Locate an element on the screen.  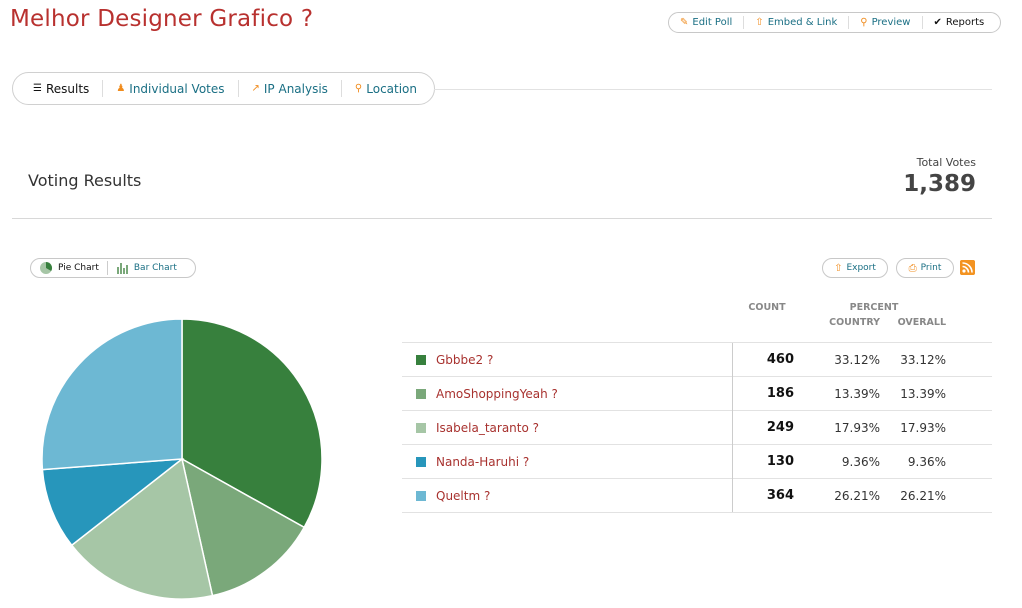
edit-poll-label: Edit Poll is located at coordinates (712, 22).